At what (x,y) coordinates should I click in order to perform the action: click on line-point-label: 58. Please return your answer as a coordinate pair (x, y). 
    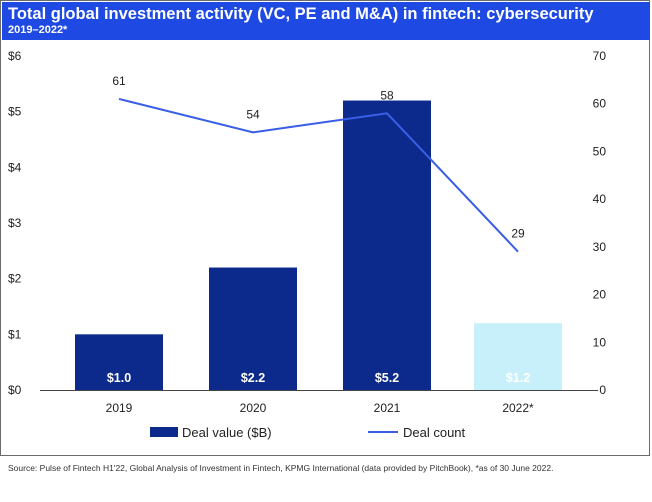
    Looking at the image, I should click on (387, 95).